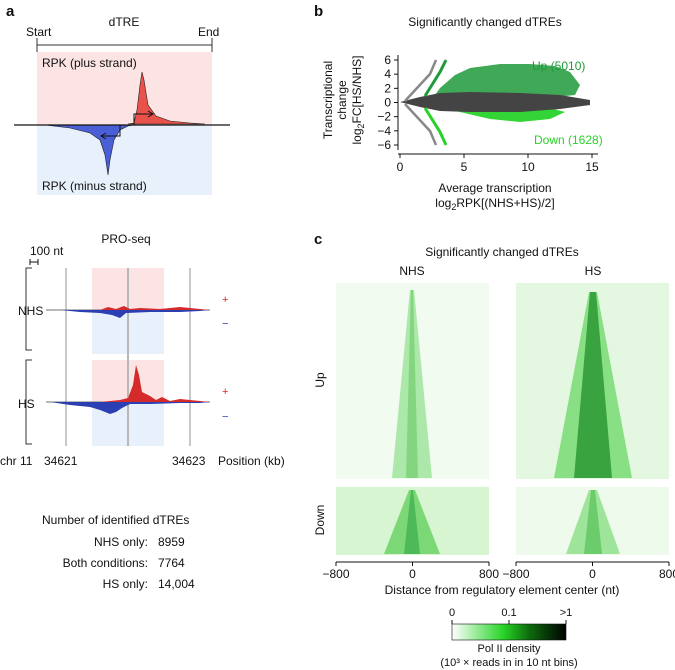 This screenshot has height=670, width=675. I want to click on nhs-plus-sign: +, so click(225, 300).